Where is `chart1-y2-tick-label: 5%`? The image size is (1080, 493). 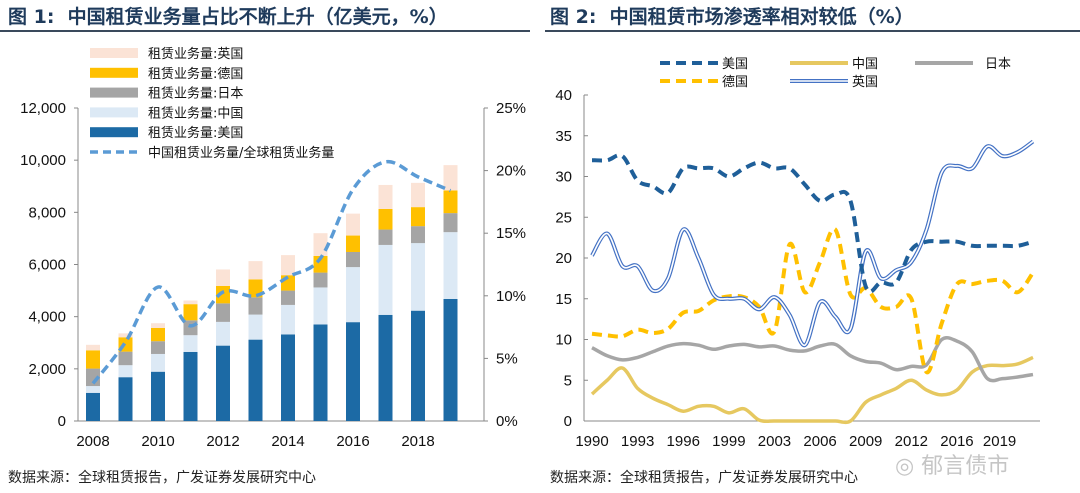 chart1-y2-tick-label: 5% is located at coordinates (507, 358).